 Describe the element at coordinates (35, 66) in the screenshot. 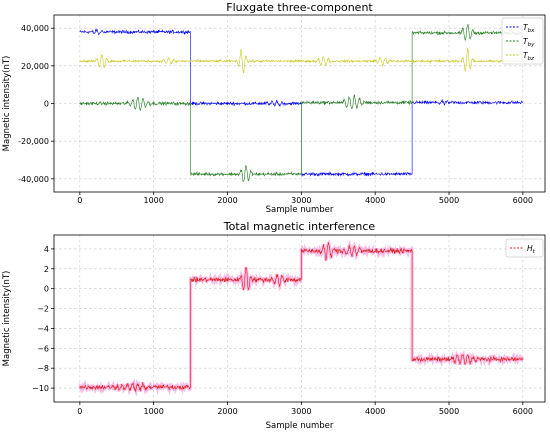

I see `y-tick-label: 20,000` at that location.